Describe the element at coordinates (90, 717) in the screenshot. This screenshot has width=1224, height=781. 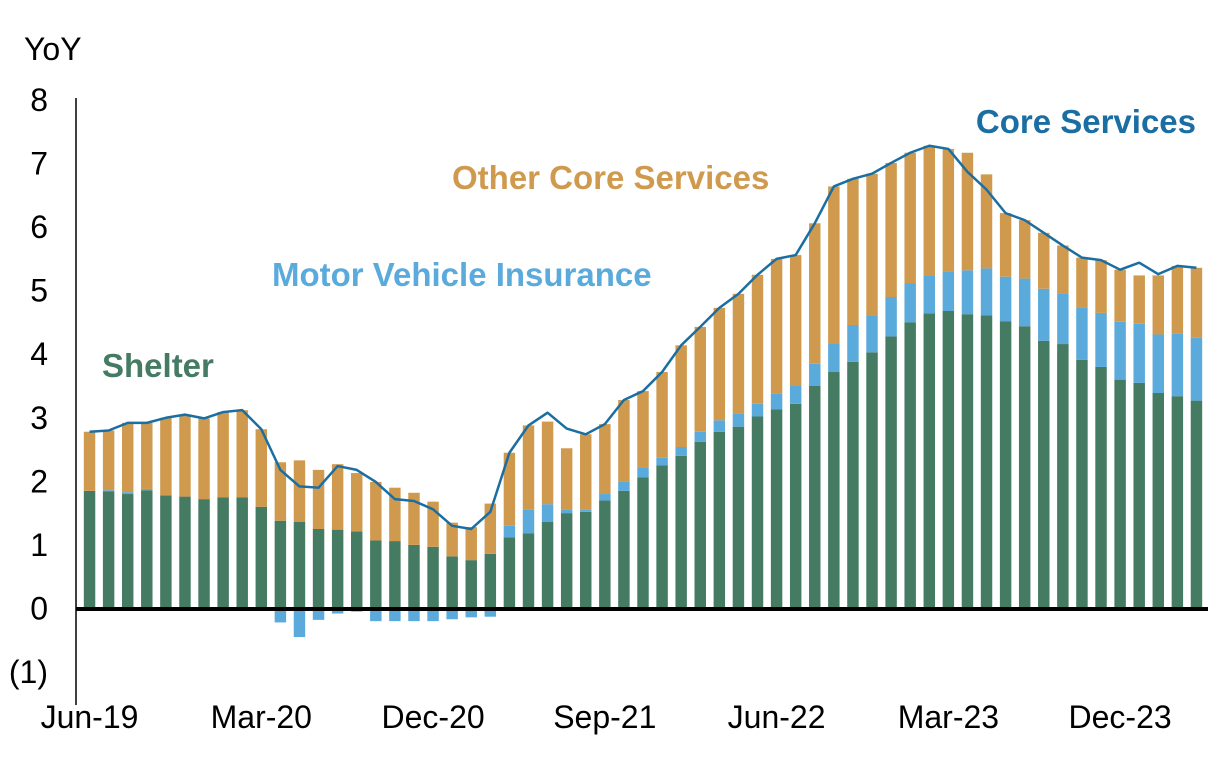
I see `x-tick-jun-19: Jun-19` at that location.